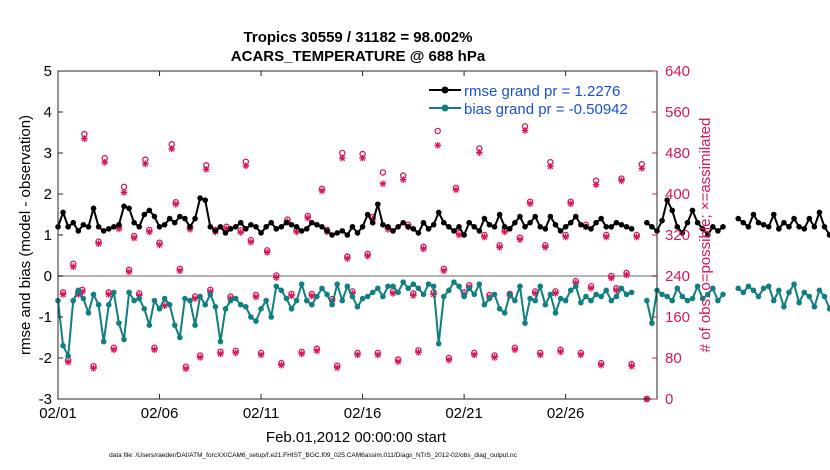  What do you see at coordinates (45, 399) in the screenshot?
I see `y-left-tick-label: -3` at bounding box center [45, 399].